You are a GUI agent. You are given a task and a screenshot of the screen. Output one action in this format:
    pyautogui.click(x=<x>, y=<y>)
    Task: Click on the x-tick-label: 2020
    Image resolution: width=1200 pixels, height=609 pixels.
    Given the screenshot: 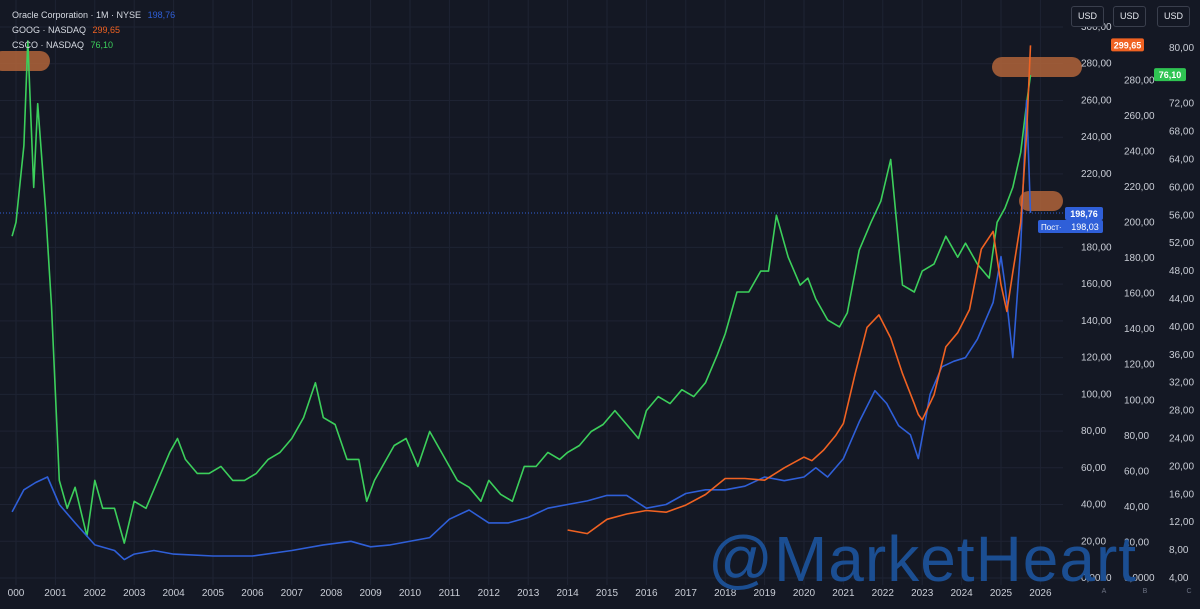 What is the action you would take?
    pyautogui.click(x=804, y=593)
    